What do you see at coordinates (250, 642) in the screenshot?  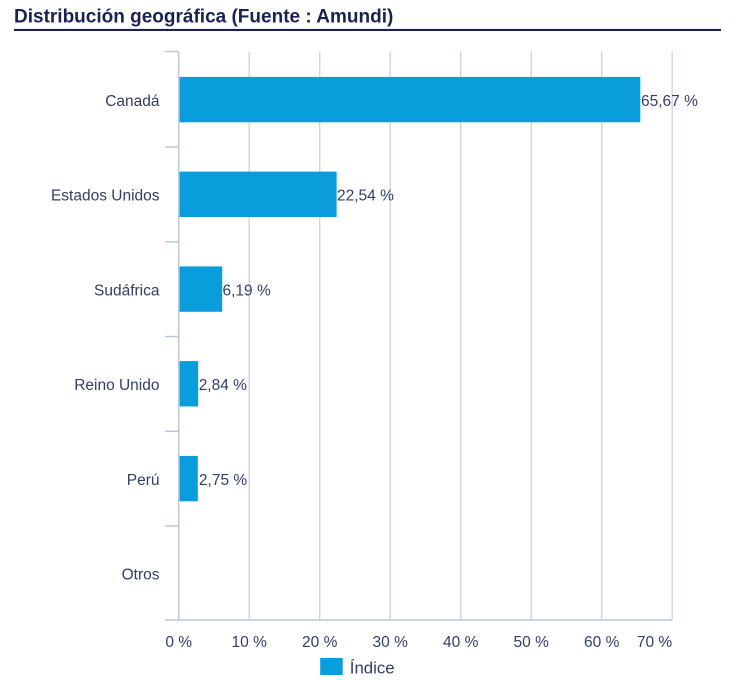 I see `svg-text: 10 %` at bounding box center [250, 642].